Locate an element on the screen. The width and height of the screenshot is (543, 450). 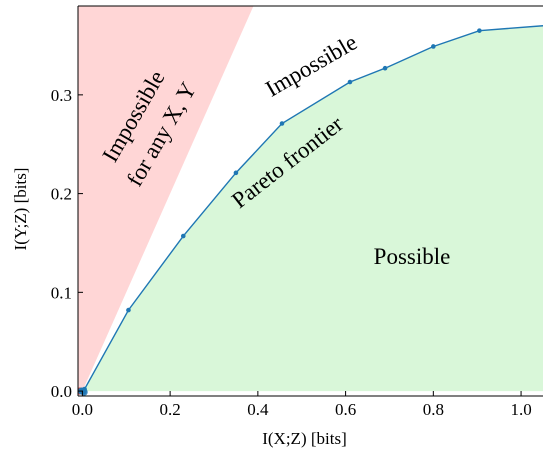
x-tick-label: 0.8 is located at coordinates (433, 409).